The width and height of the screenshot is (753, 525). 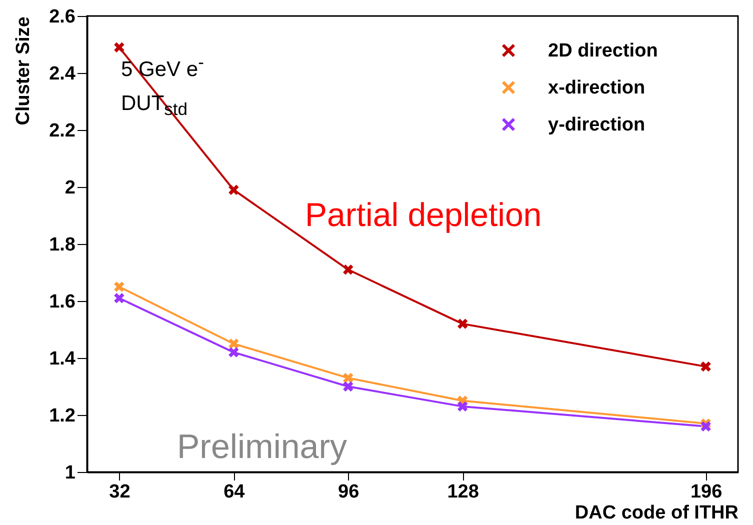 I want to click on y-tick-label: 1.2, so click(x=62, y=416).